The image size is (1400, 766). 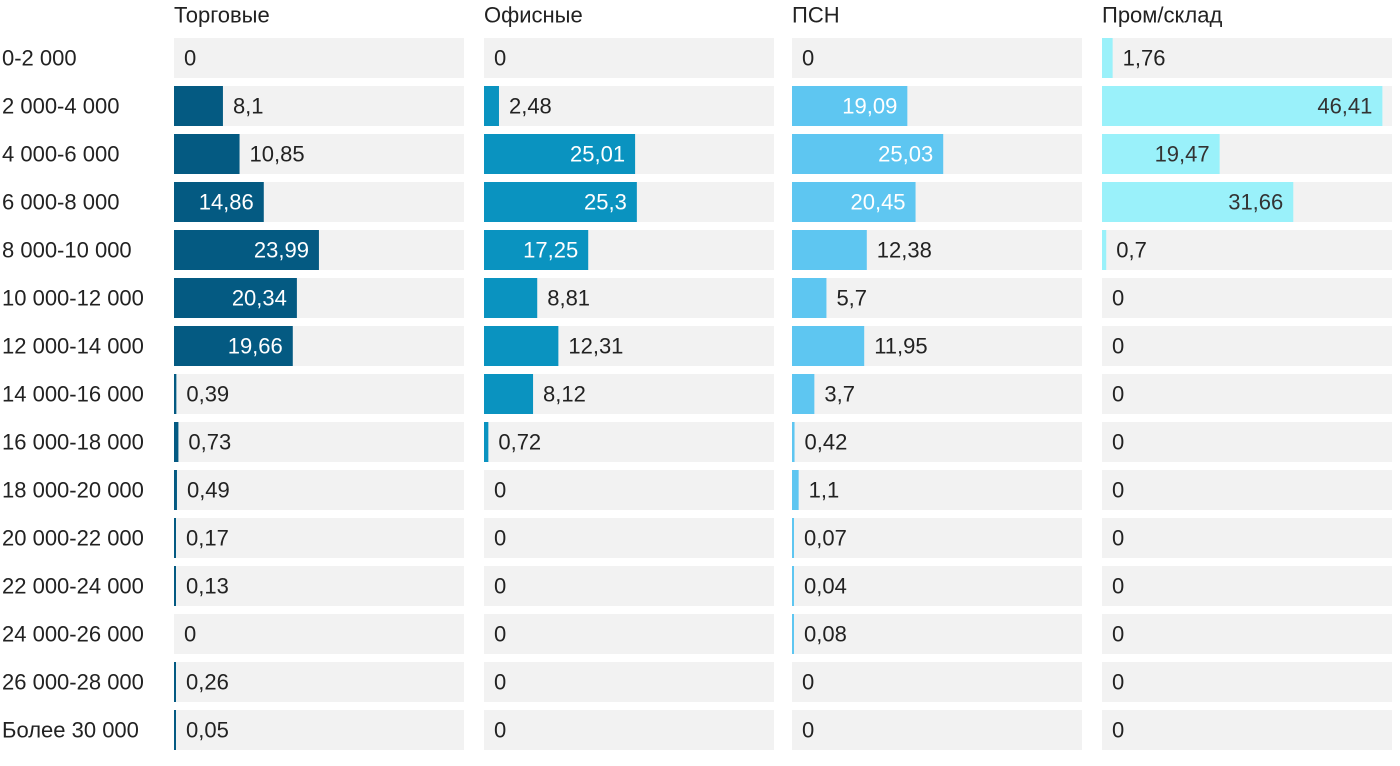 I want to click on data-label: 0,04, so click(x=825, y=586).